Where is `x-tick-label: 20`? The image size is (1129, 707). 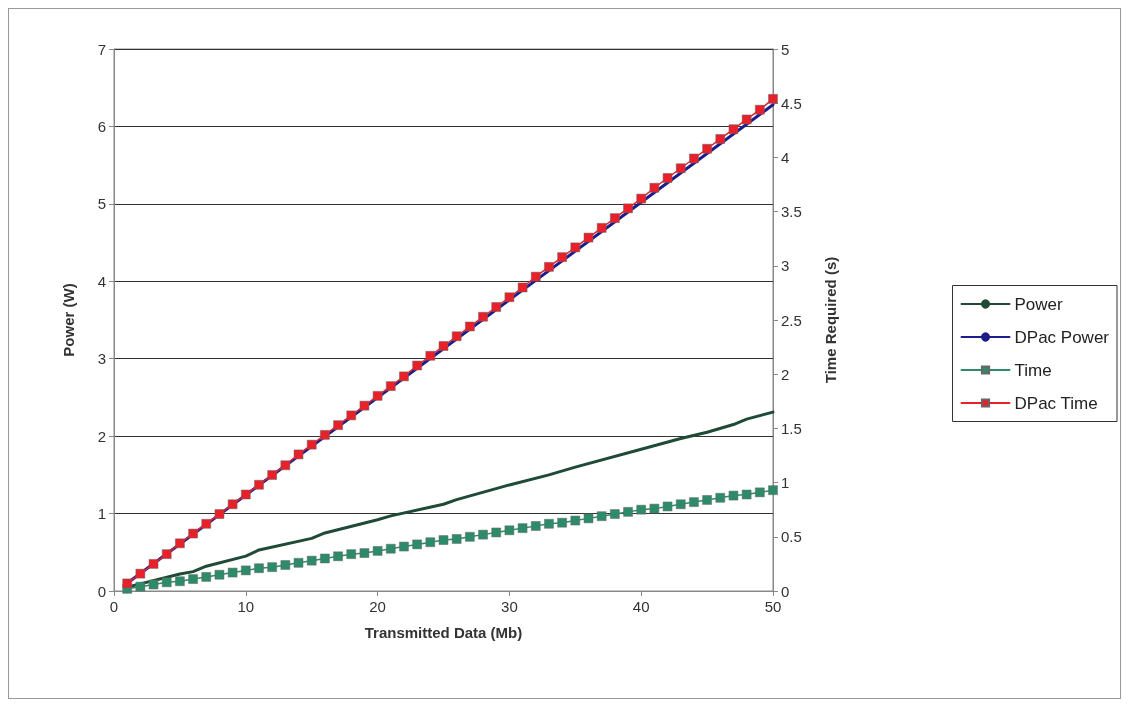
x-tick-label: 20 is located at coordinates (377, 606).